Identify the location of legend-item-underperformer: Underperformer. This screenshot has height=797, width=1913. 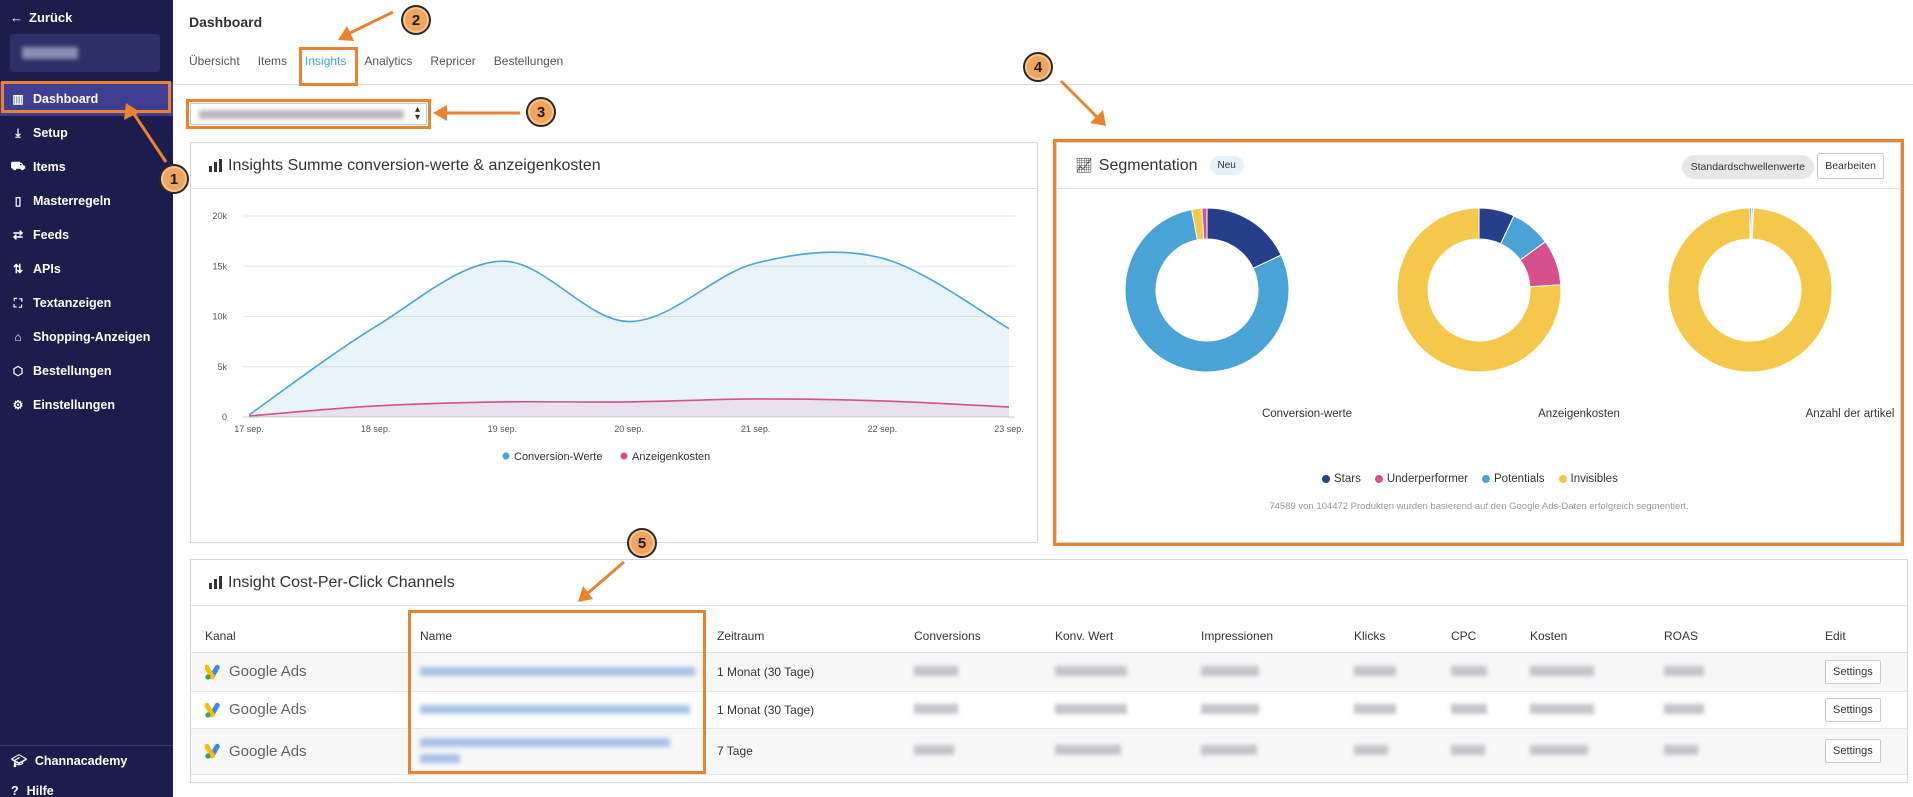
(1421, 479).